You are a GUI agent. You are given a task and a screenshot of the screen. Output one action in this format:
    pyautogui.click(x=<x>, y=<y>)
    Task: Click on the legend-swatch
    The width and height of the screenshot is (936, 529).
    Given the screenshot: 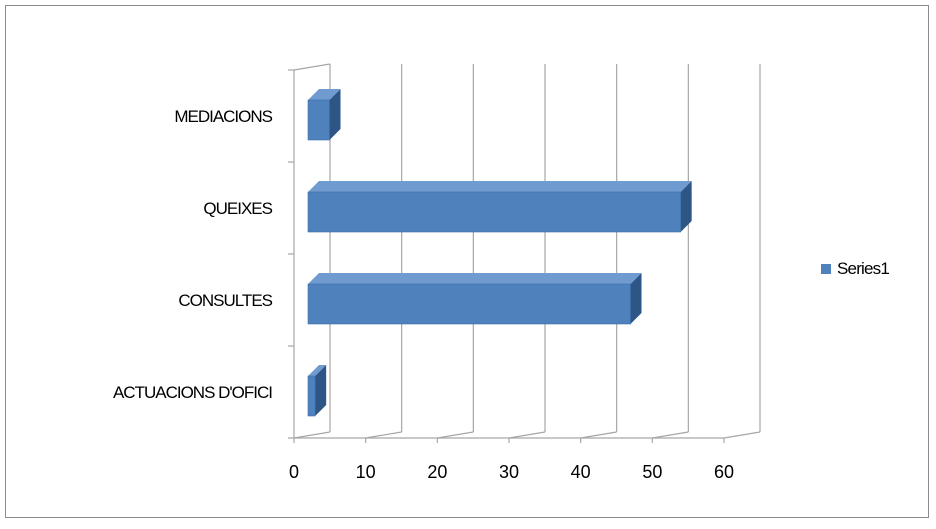 What is the action you would take?
    pyautogui.click(x=826, y=269)
    